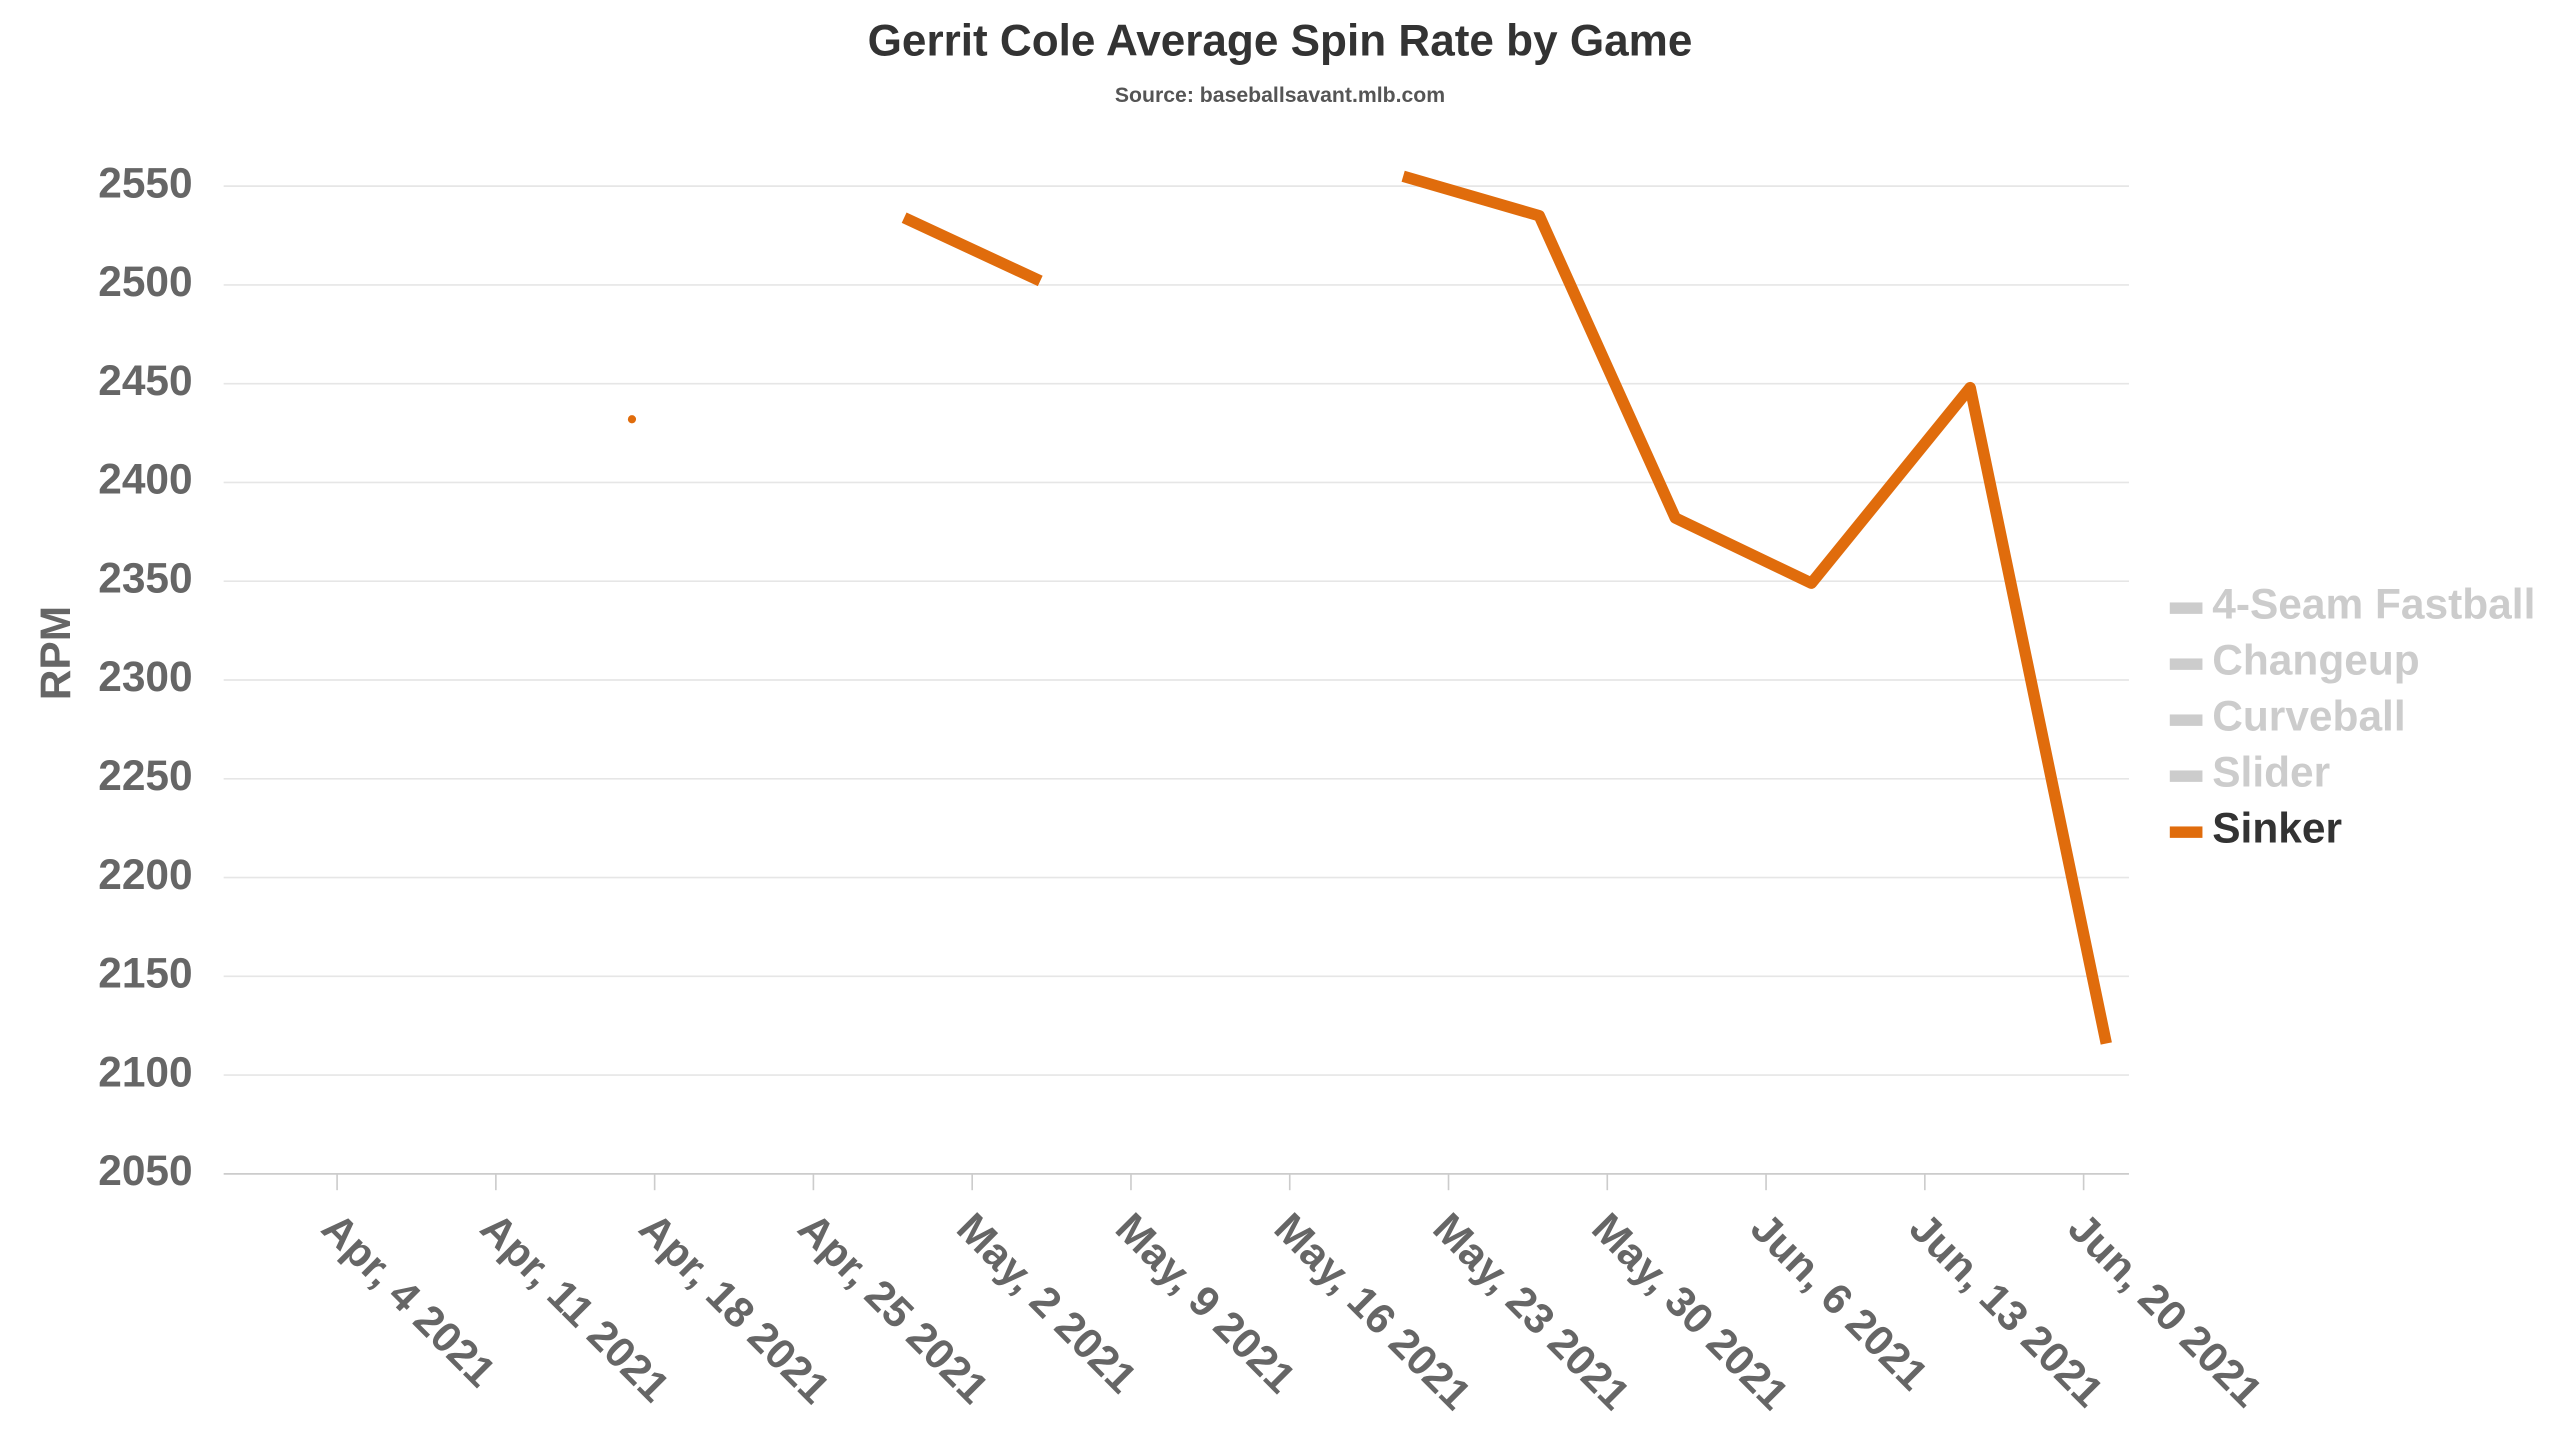  Describe the element at coordinates (145, 1071) in the screenshot. I see `y-tick-label: 2100` at that location.